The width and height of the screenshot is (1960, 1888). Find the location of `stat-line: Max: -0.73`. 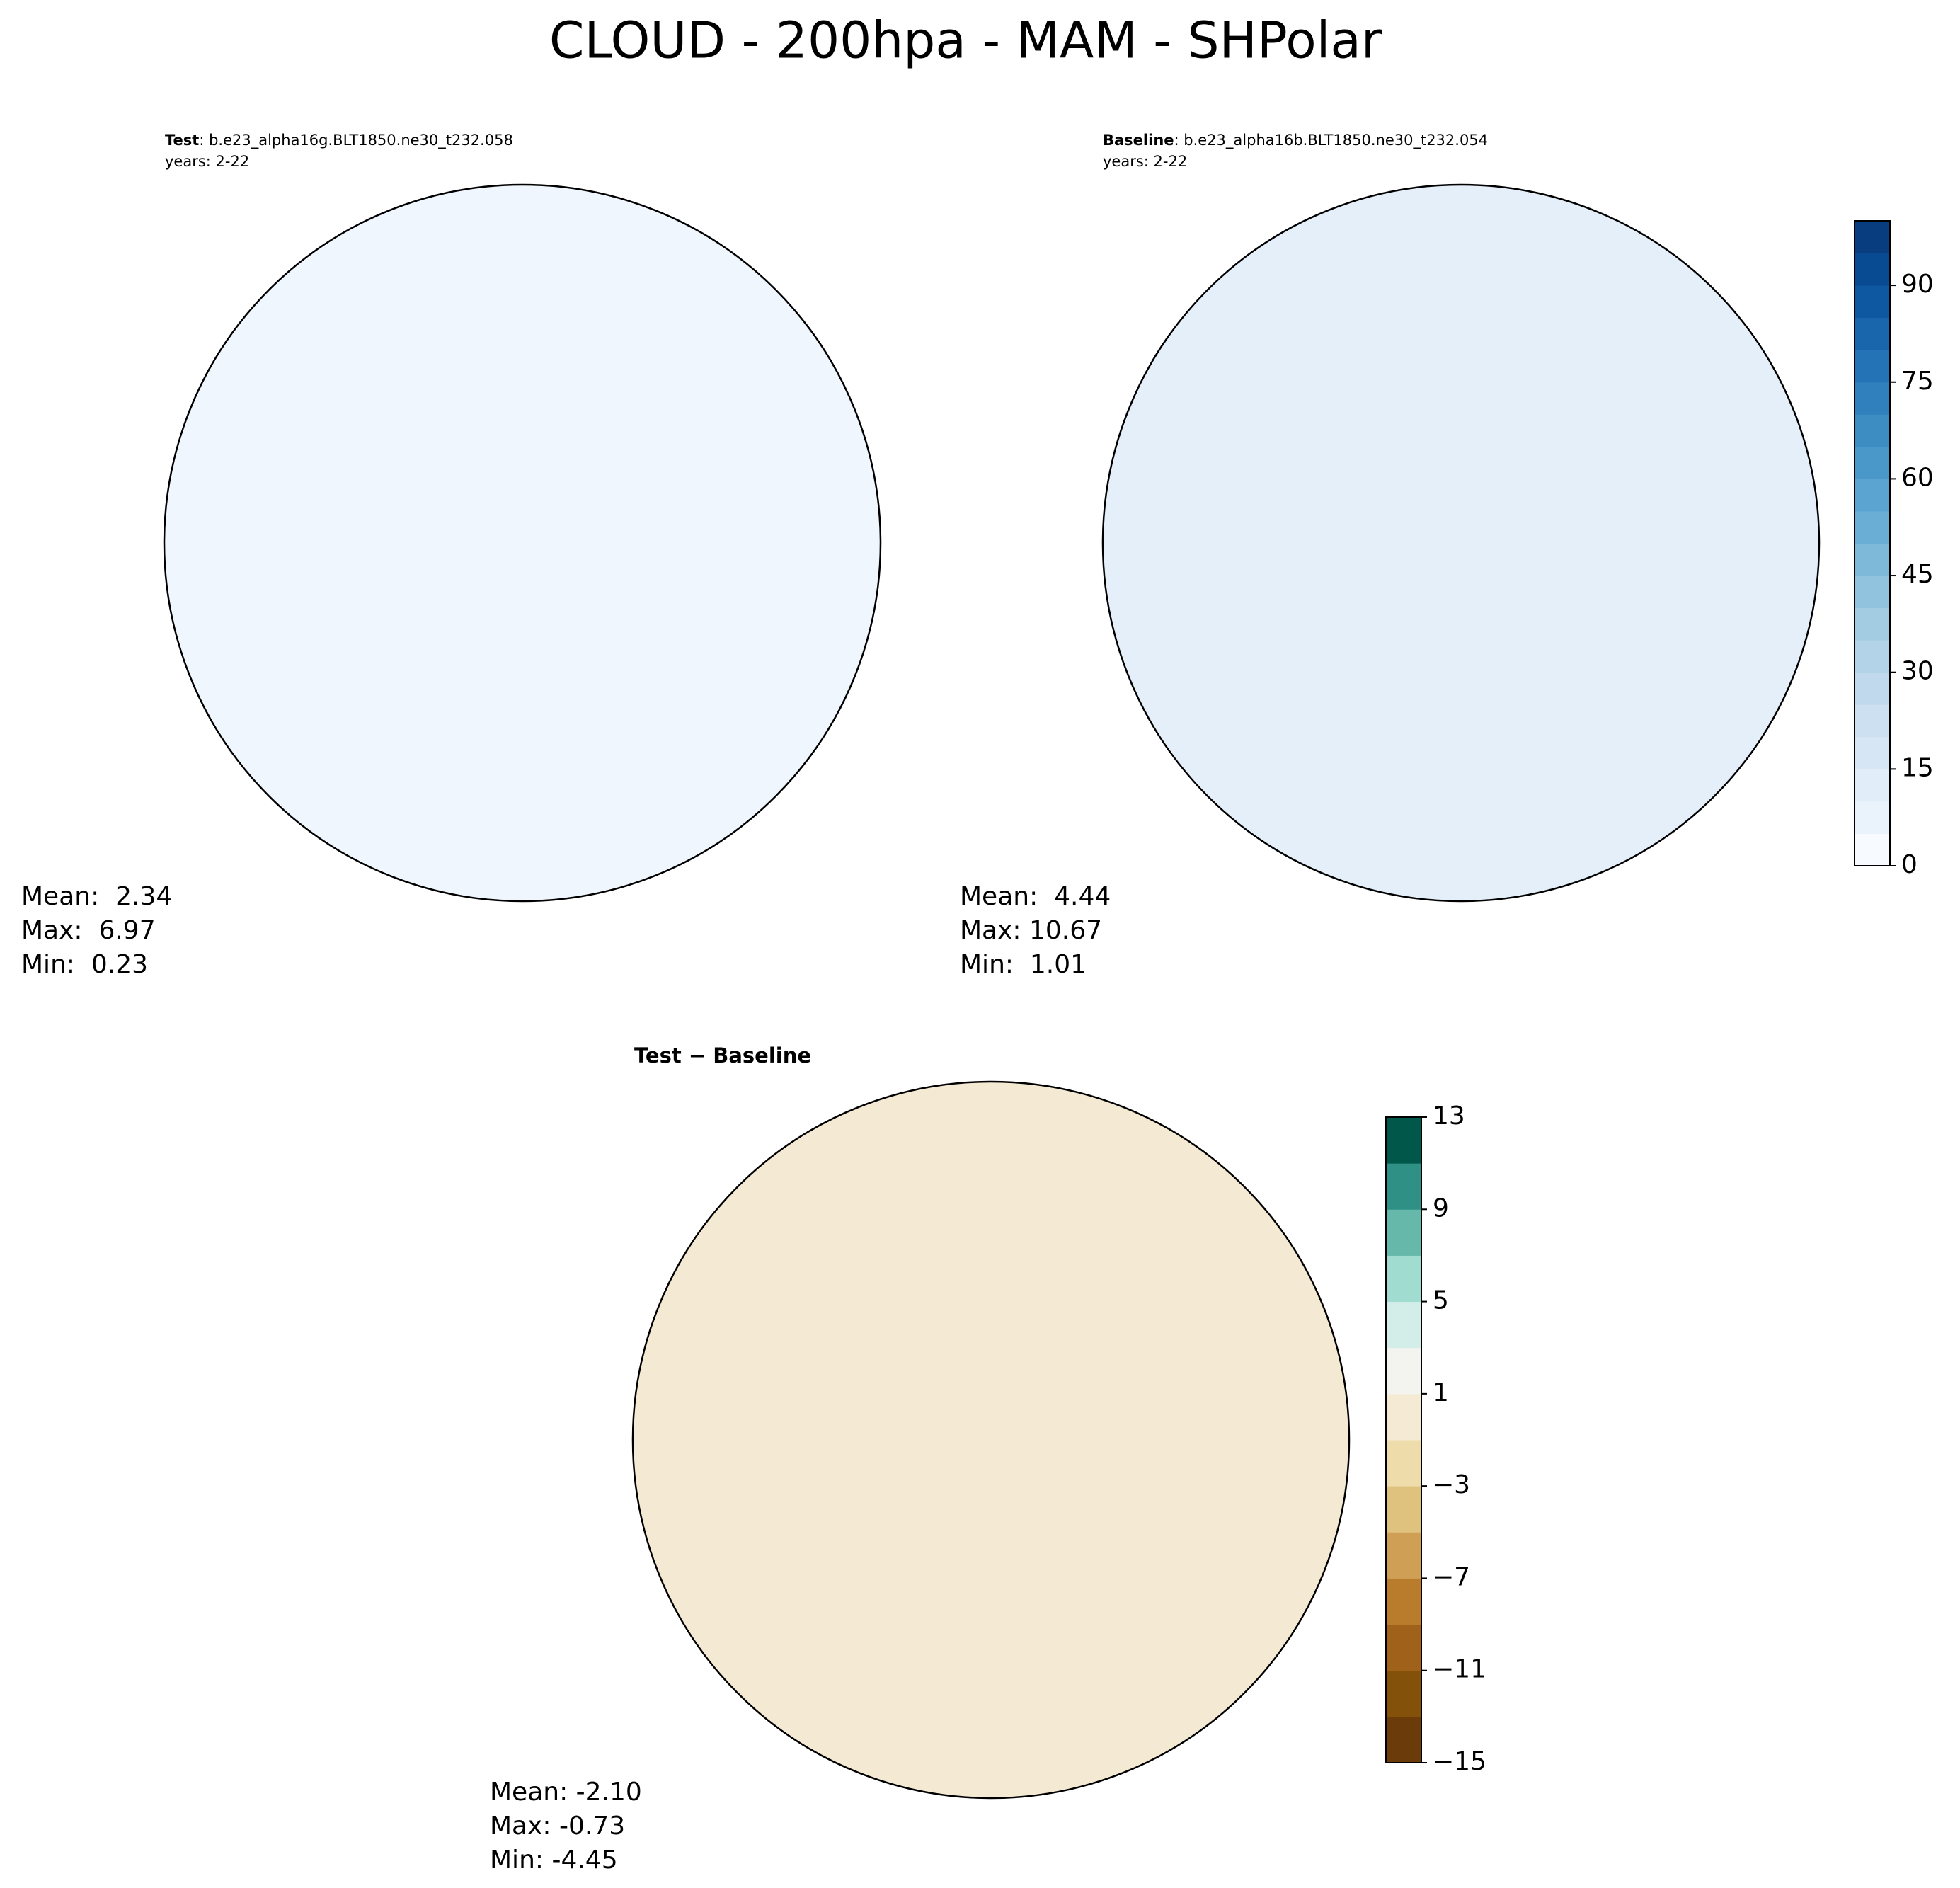

stat-line: Max: -0.73 is located at coordinates (557, 1826).